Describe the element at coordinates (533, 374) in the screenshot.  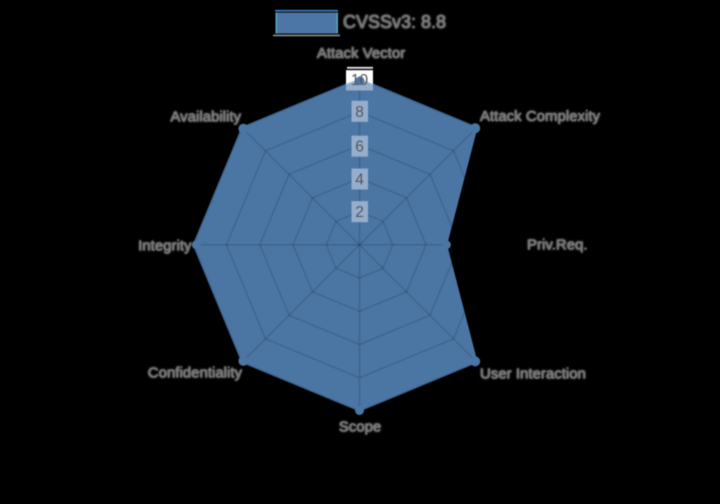
I see `svg-text: User Interaction` at that location.